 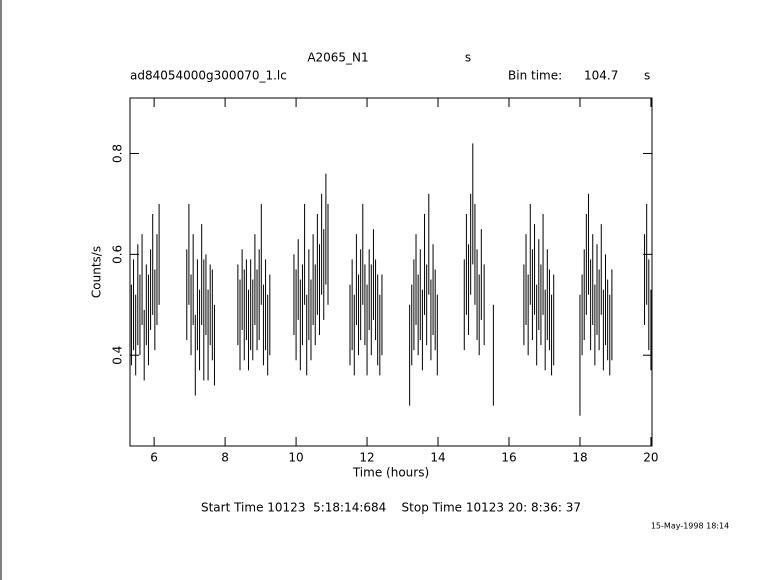 What do you see at coordinates (468, 58) in the screenshot?
I see `title-unit: s` at bounding box center [468, 58].